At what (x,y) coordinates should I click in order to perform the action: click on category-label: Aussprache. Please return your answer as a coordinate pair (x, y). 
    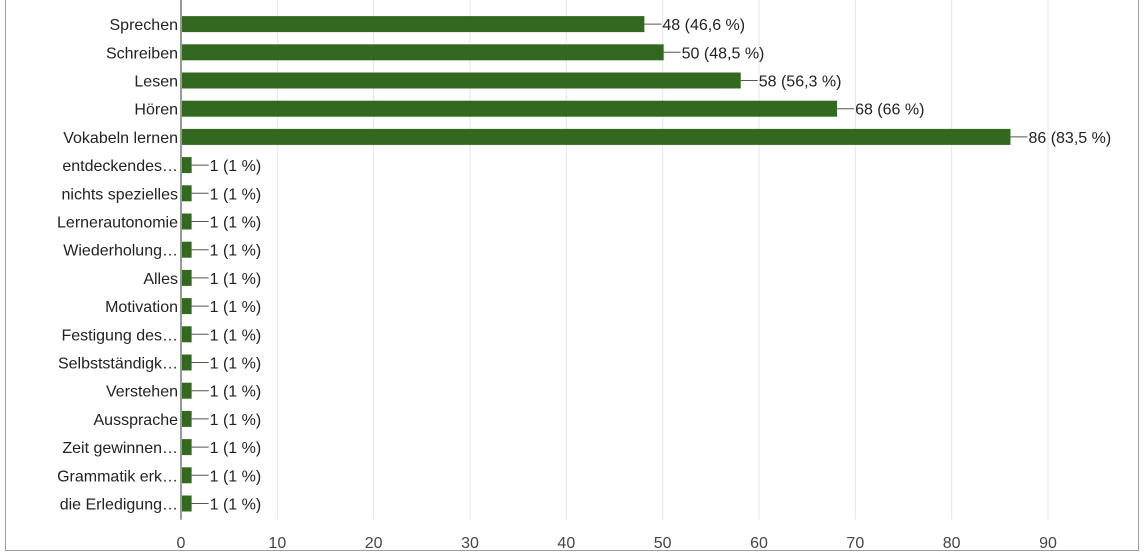
    Looking at the image, I should click on (136, 420).